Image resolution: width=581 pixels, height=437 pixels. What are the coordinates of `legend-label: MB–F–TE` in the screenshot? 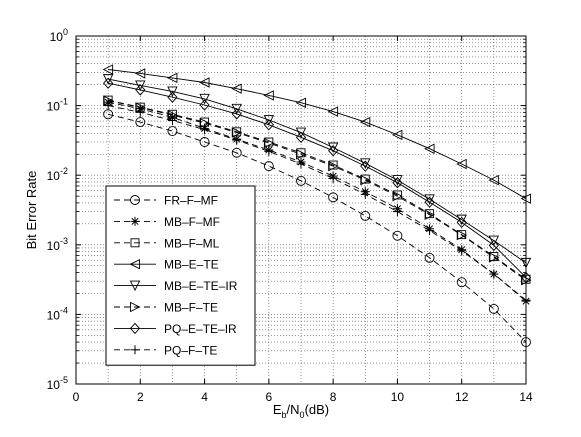 It's located at (191, 308).